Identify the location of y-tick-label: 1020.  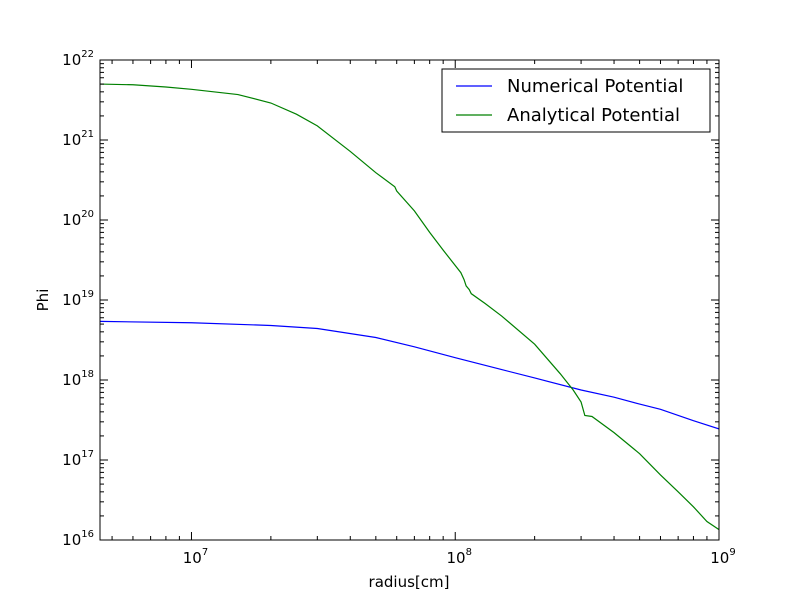
(78, 219).